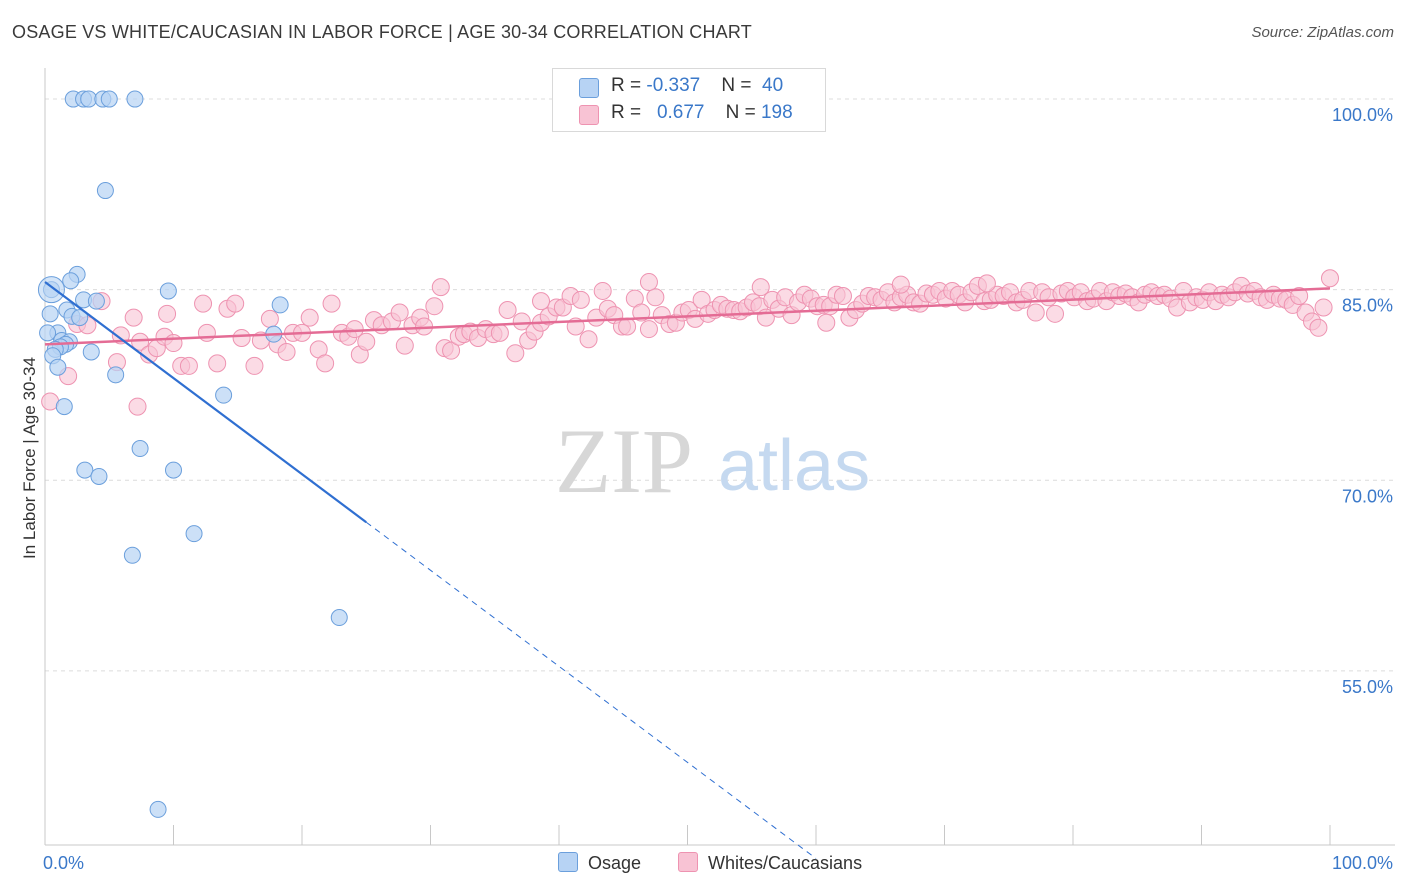 This screenshot has height=892, width=1406. What do you see at coordinates (688, 862) in the screenshot?
I see `bottom-white-swatch` at bounding box center [688, 862].